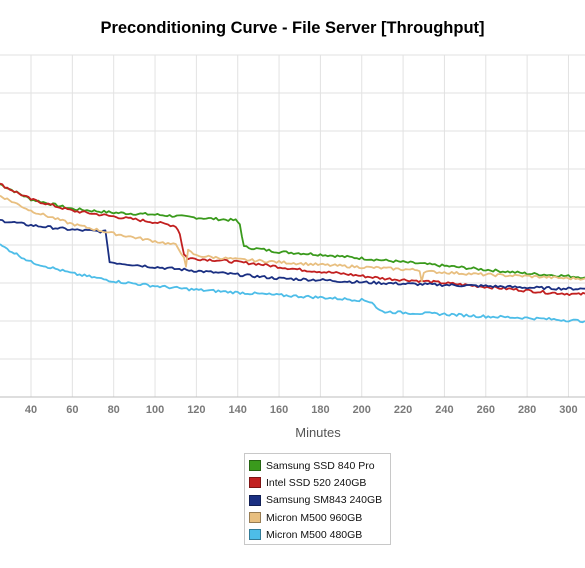  What do you see at coordinates (155, 410) in the screenshot?
I see `x-tick-label: 100` at bounding box center [155, 410].